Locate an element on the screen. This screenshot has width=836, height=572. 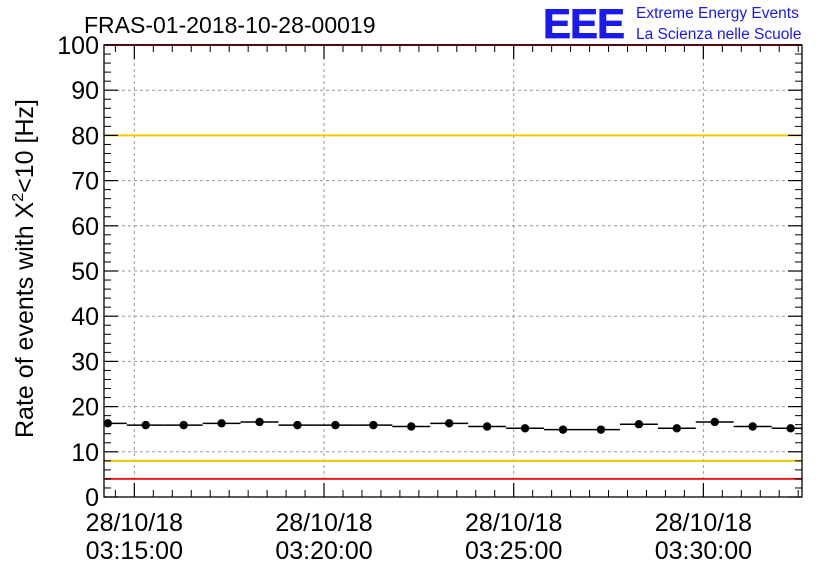
y-tick-label: 50 is located at coordinates (85, 272).